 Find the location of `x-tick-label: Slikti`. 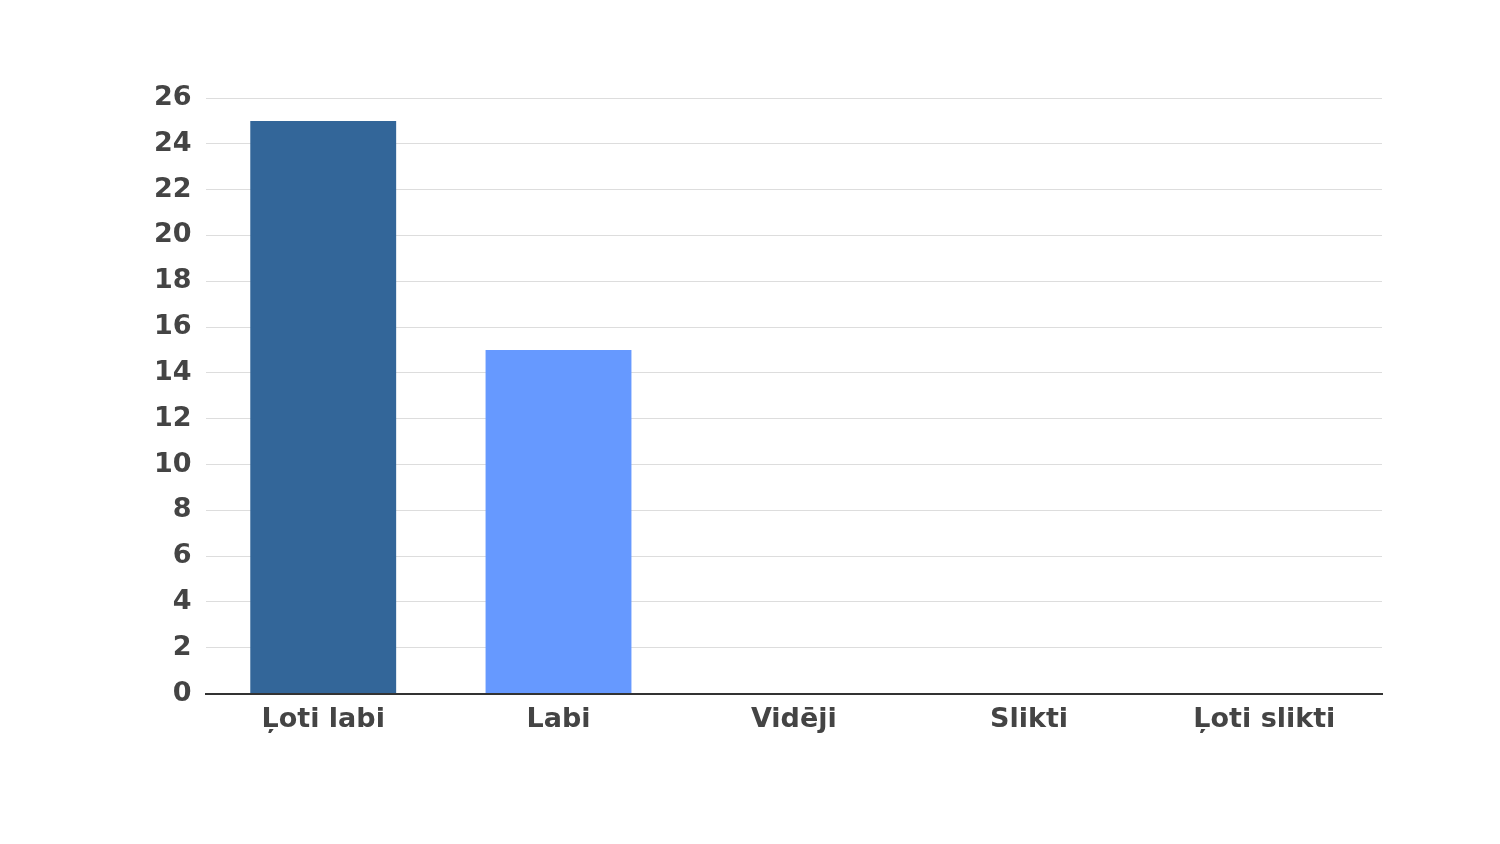

x-tick-label: Slikti is located at coordinates (1029, 717).